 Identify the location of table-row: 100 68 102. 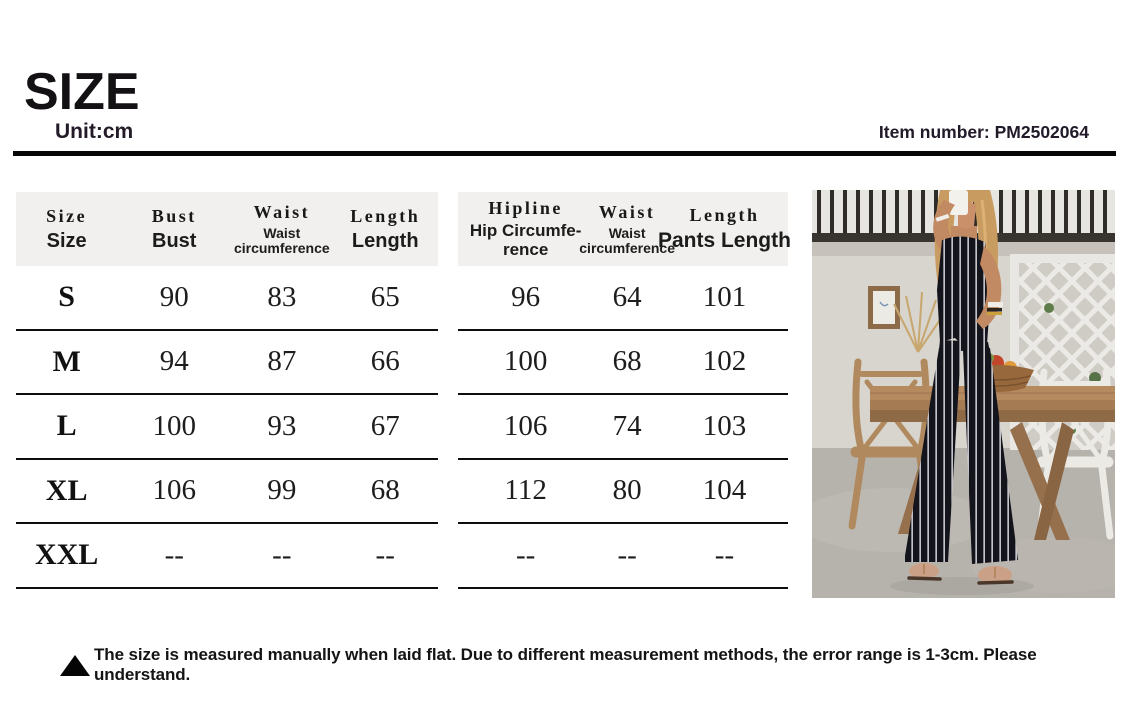
(623, 363).